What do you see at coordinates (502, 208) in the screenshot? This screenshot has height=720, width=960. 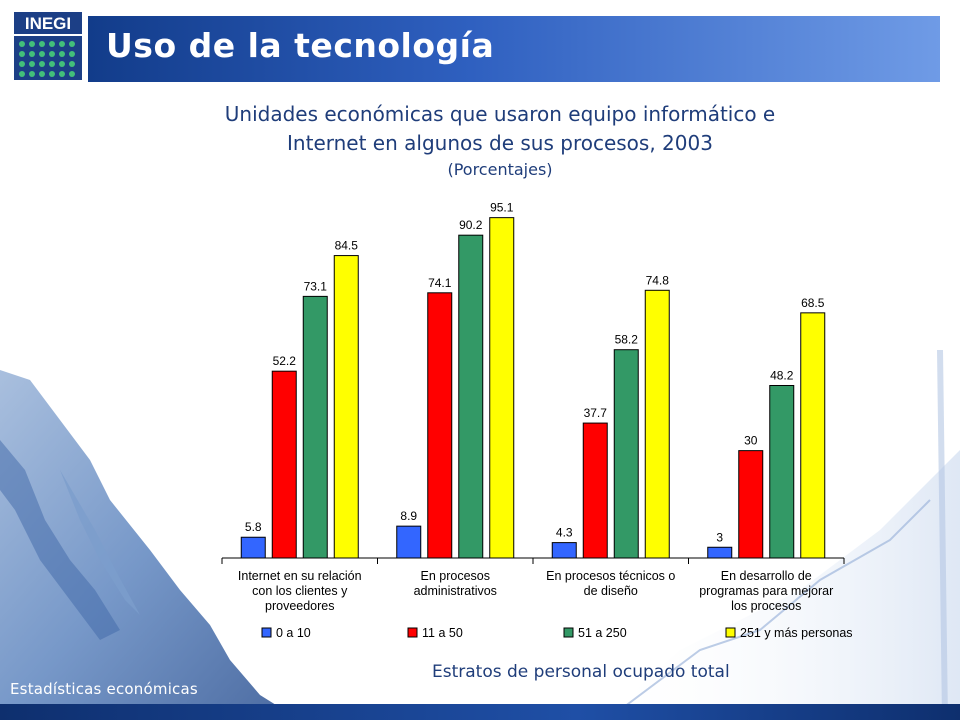 I see `data-label: 95.1` at bounding box center [502, 208].